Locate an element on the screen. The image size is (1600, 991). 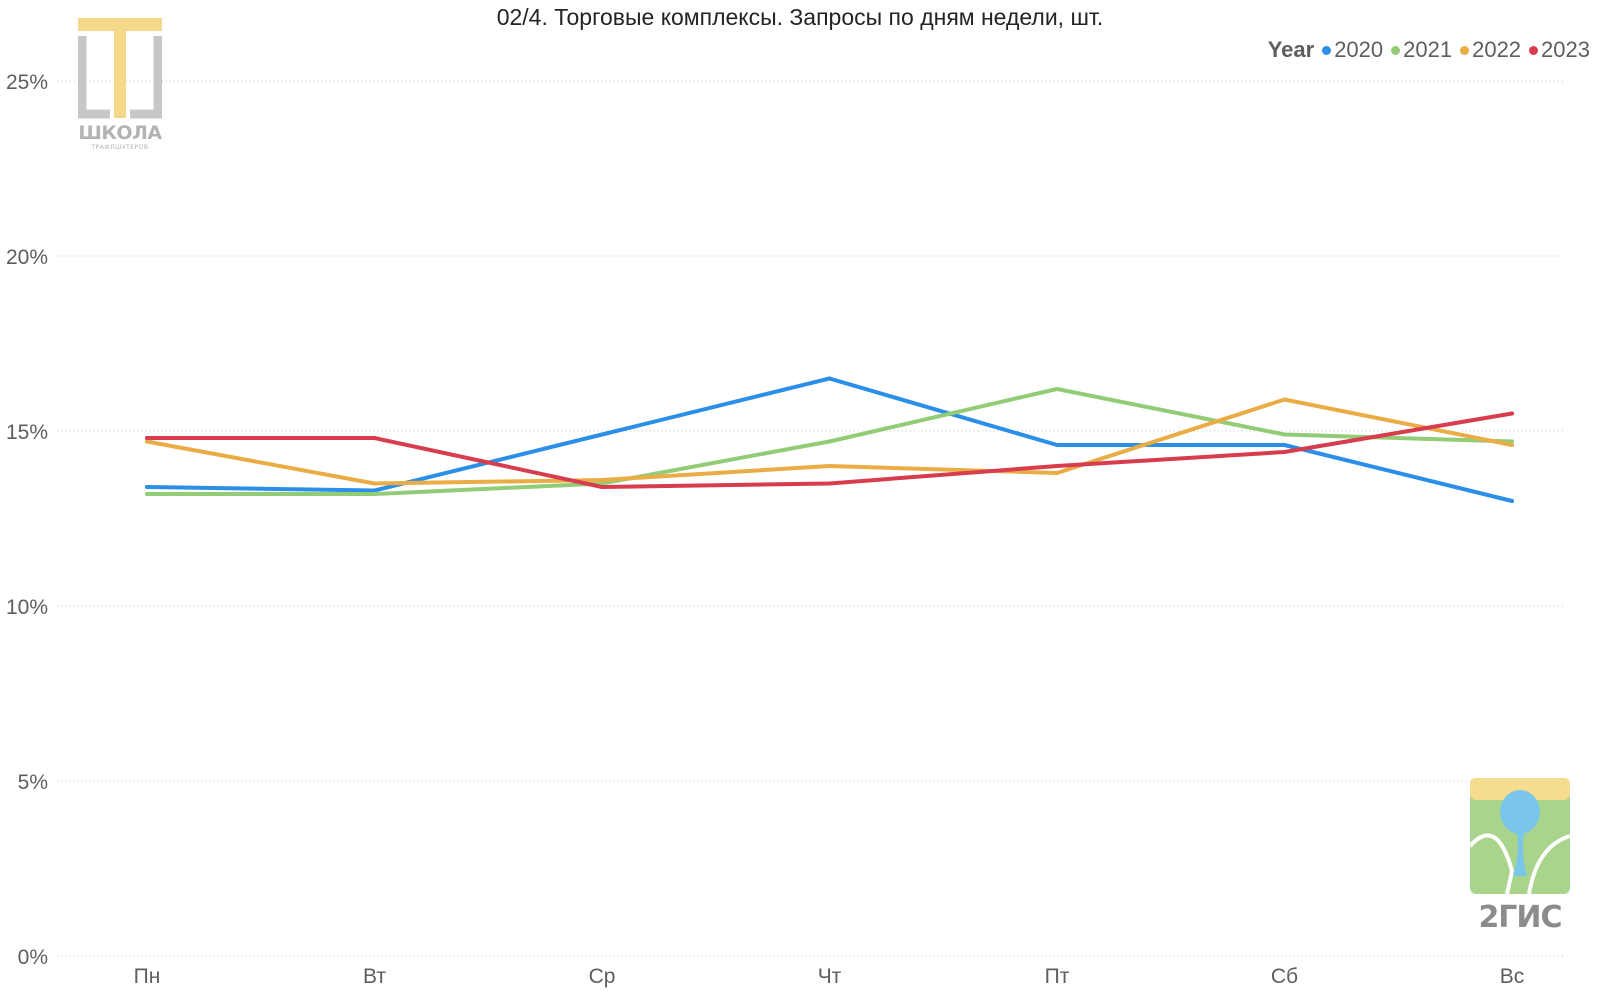
x-tick-label: Вс is located at coordinates (1512, 976).